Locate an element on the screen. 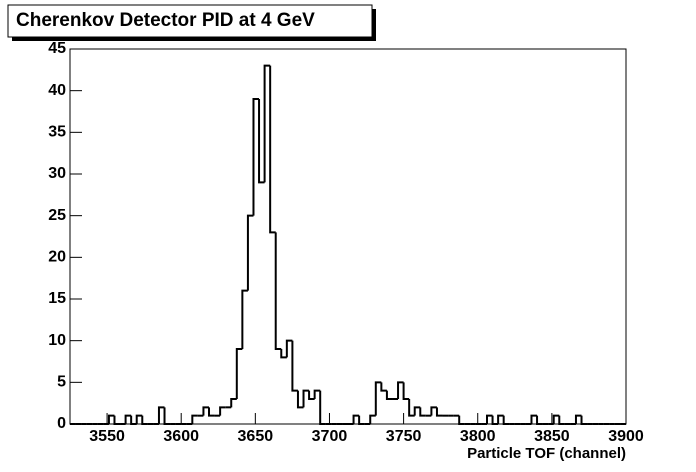 This screenshot has width=696, height=472. x-axis-label: Particle TOF (channel) is located at coordinates (546, 453).